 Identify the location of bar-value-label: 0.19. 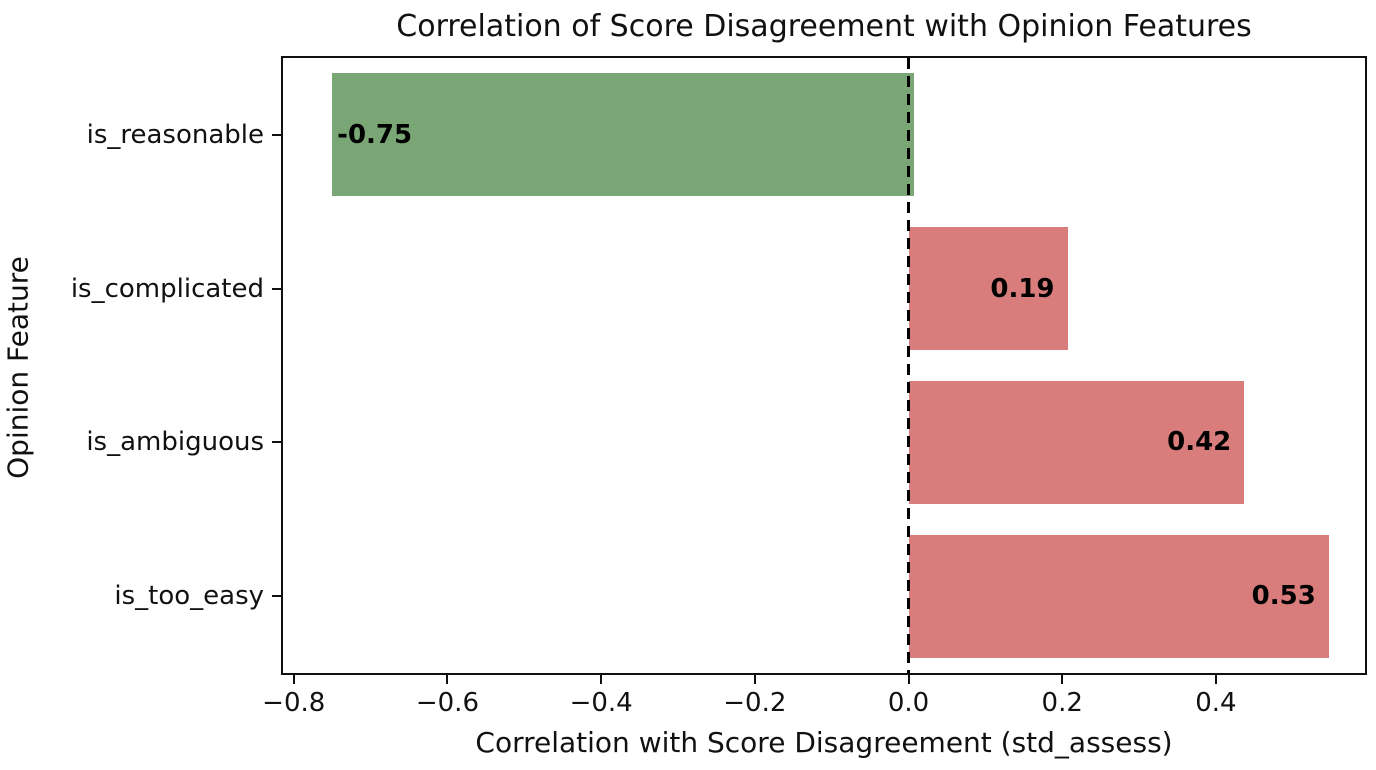
(1022, 288).